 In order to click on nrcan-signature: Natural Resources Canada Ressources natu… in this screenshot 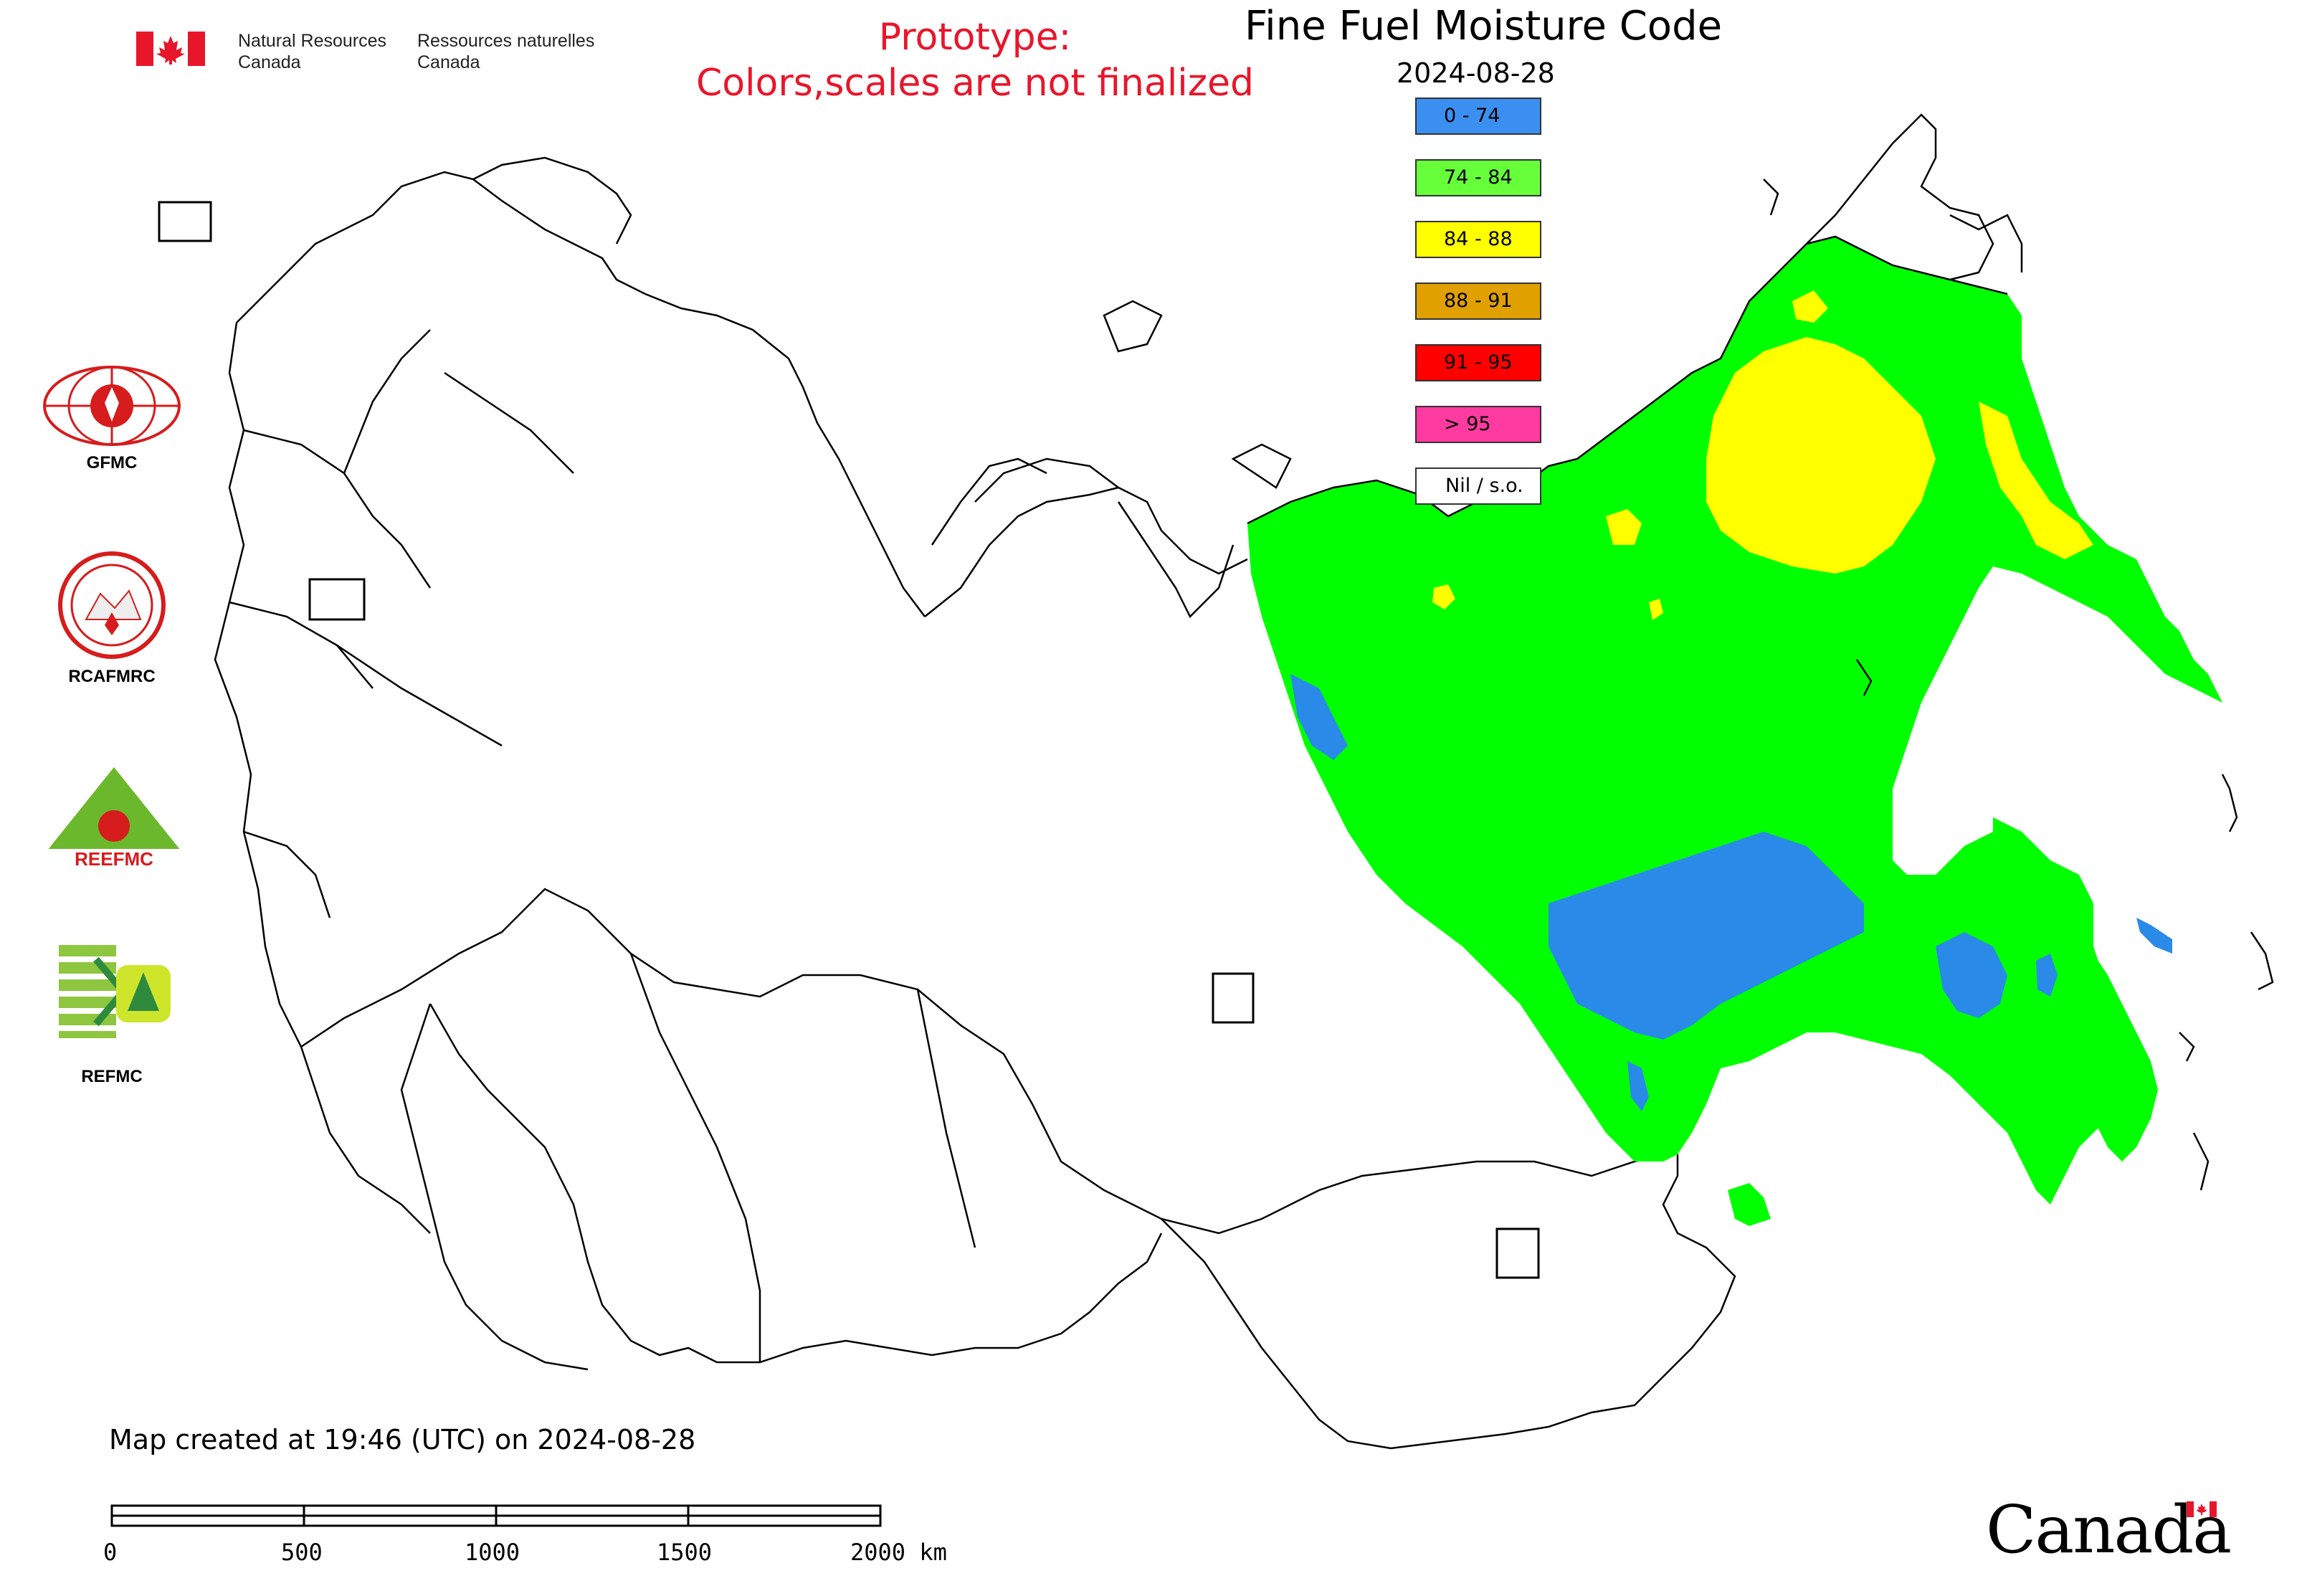, I will do `click(372, 55)`.